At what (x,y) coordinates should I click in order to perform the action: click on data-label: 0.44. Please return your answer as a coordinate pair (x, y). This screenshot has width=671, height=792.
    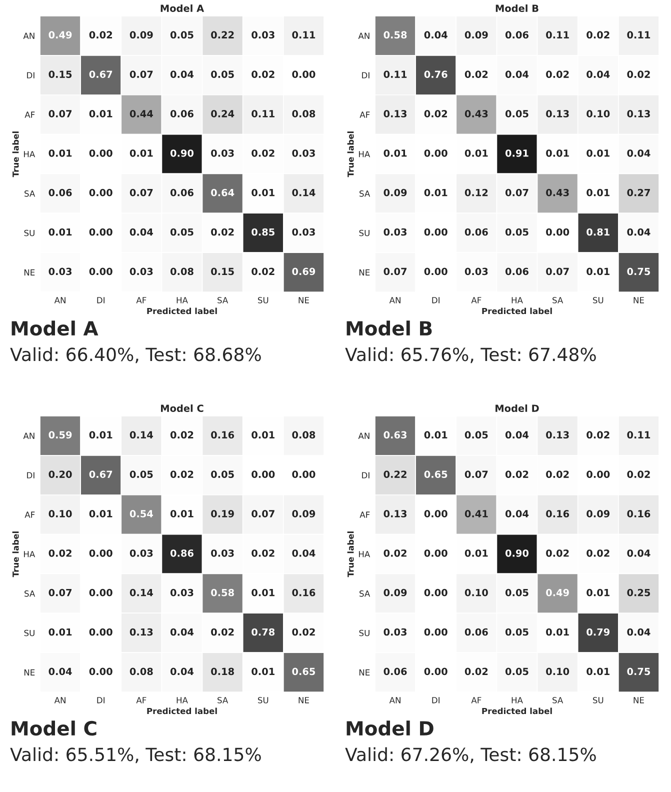
    Looking at the image, I should click on (141, 114).